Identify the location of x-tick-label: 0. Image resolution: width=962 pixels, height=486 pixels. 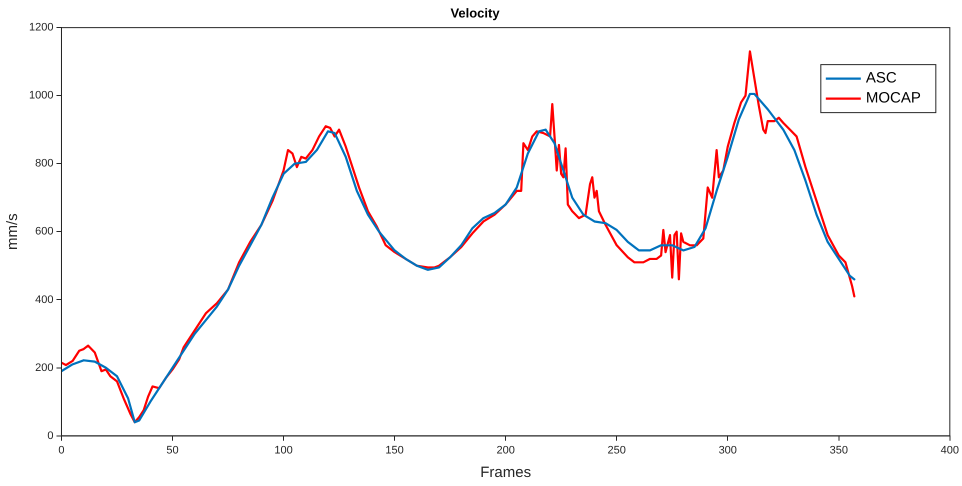
(61, 450).